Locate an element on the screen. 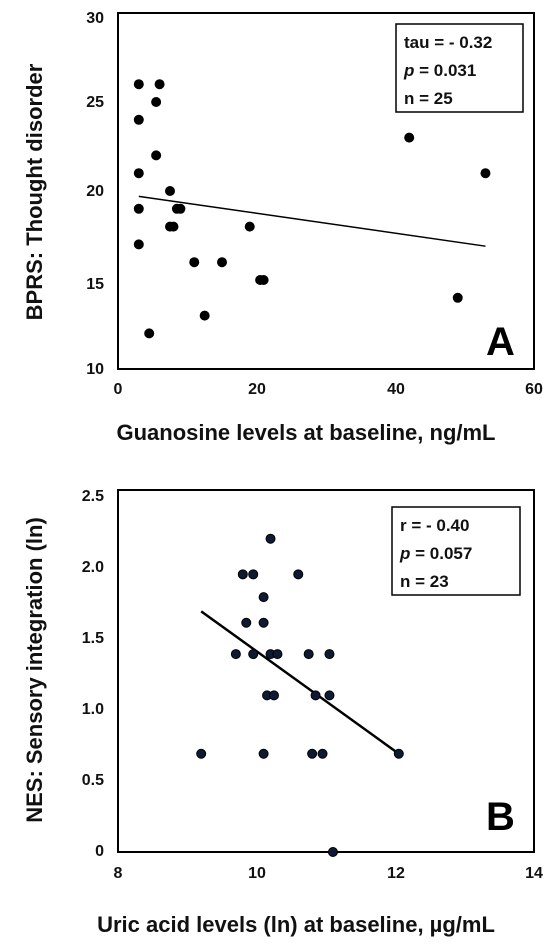 The height and width of the screenshot is (944, 549). panel-b-stats-box is located at coordinates (456, 551).